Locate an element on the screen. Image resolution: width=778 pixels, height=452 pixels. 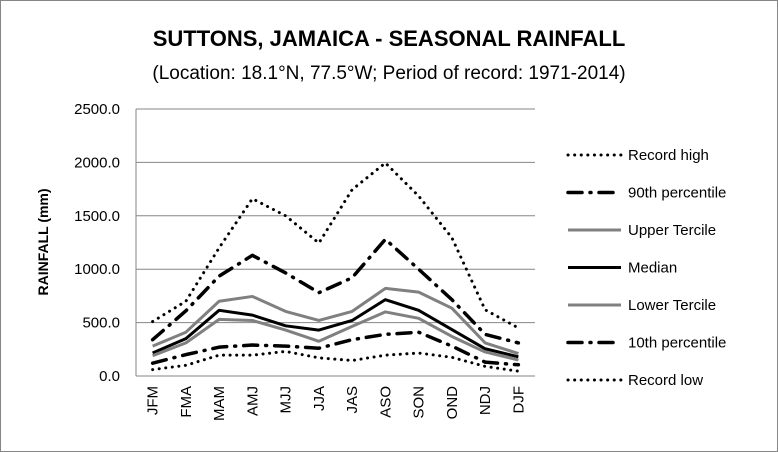
x-tick-label: MAM is located at coordinates (219, 403).